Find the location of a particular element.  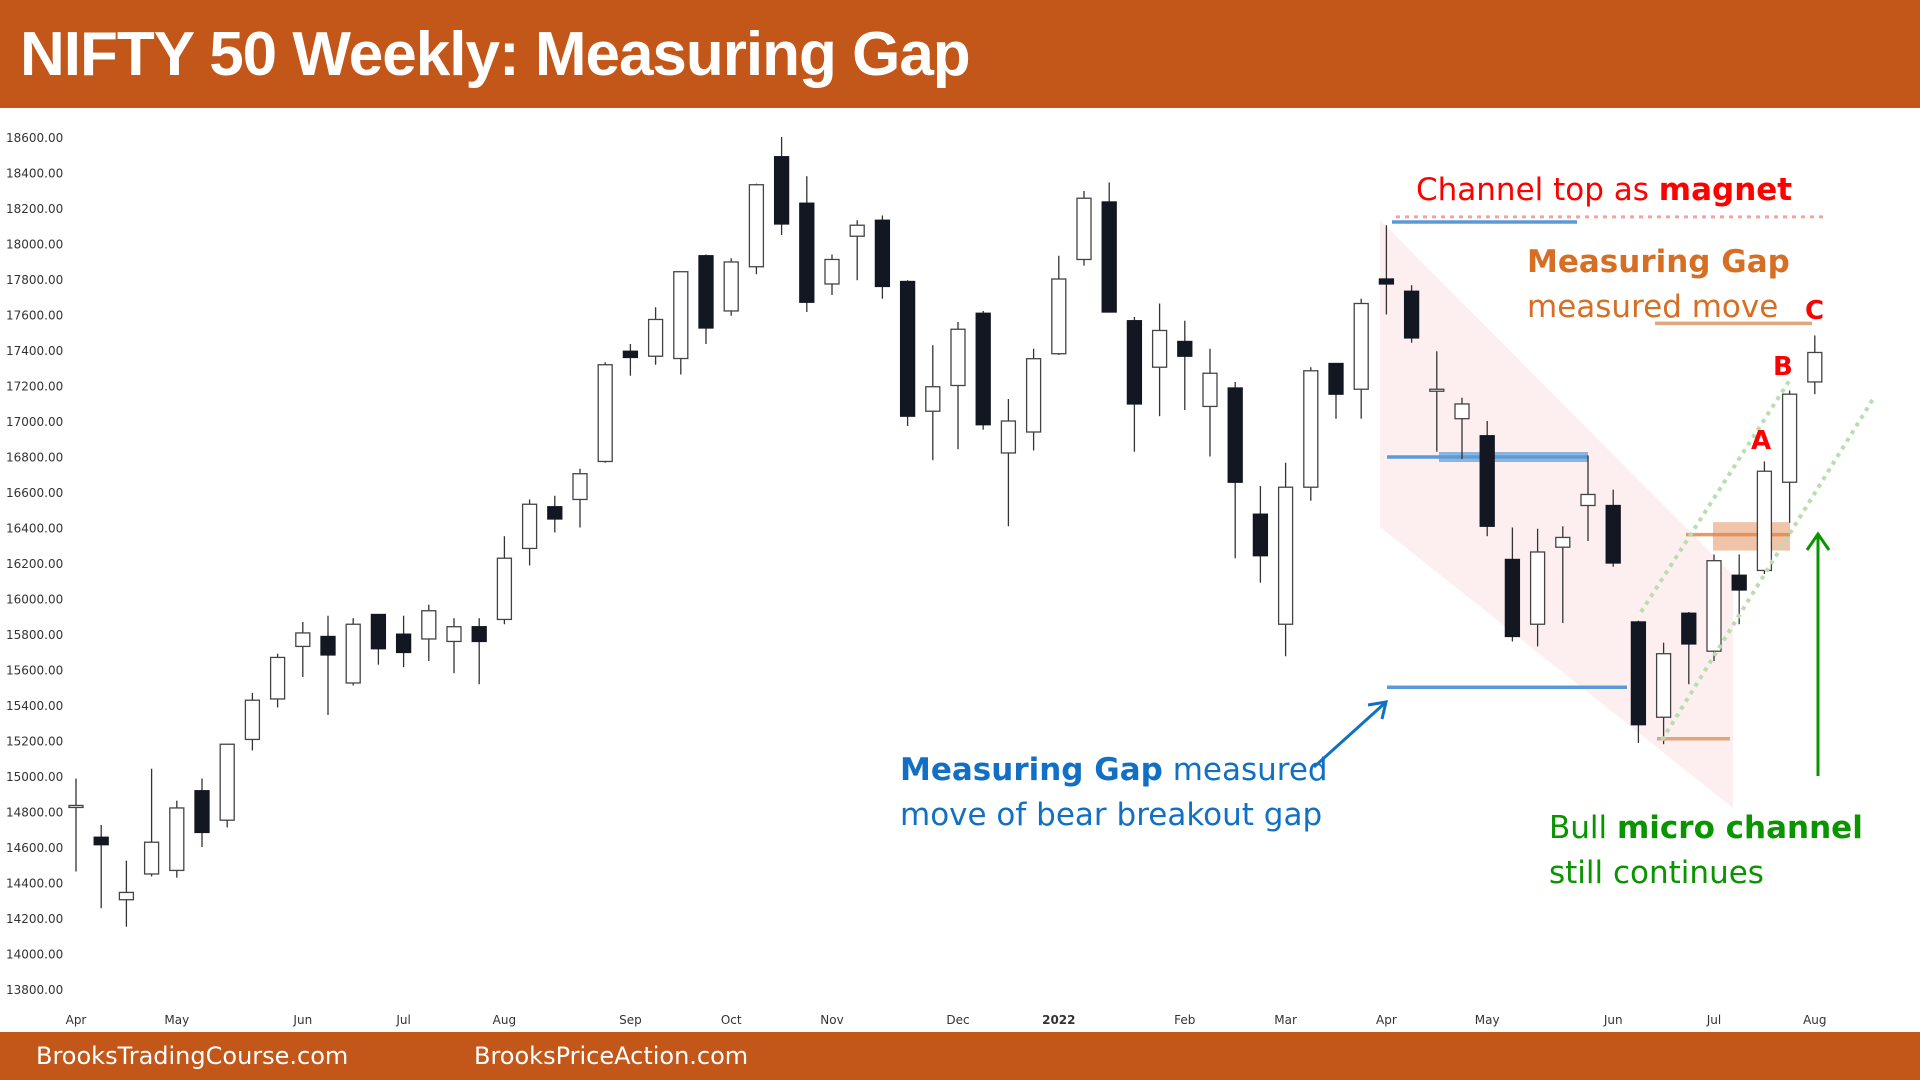

y-tick-label: 17800.00 is located at coordinates (34, 280).